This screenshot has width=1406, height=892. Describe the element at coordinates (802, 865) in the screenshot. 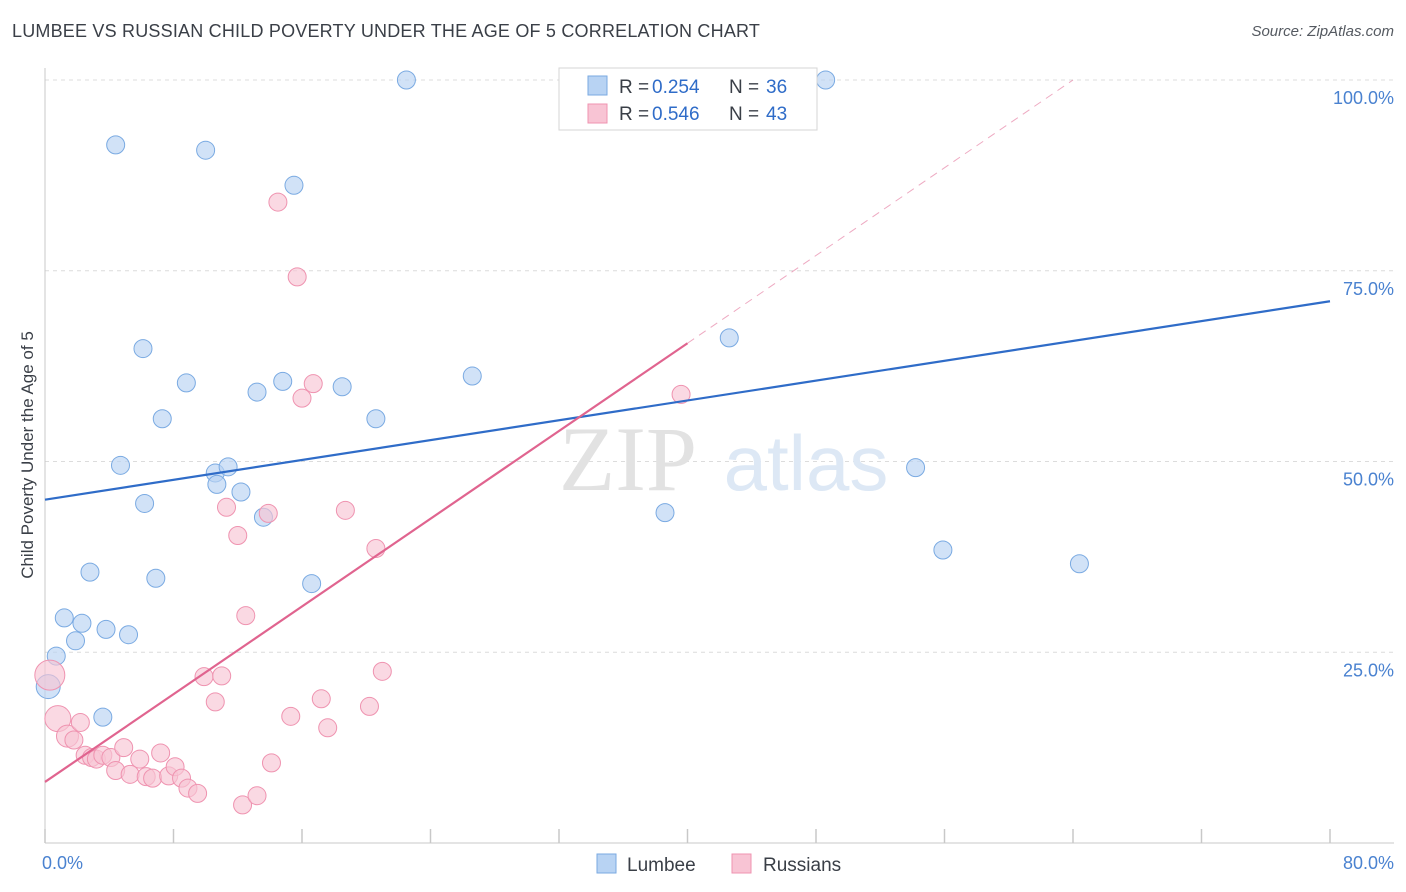

I see `legend-label-russians: Russians` at that location.